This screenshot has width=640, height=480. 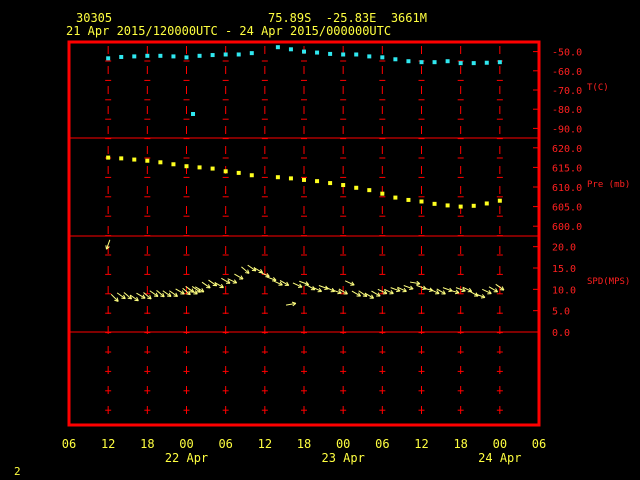 I want to click on y-tick-label: 15.0, so click(x=564, y=269).